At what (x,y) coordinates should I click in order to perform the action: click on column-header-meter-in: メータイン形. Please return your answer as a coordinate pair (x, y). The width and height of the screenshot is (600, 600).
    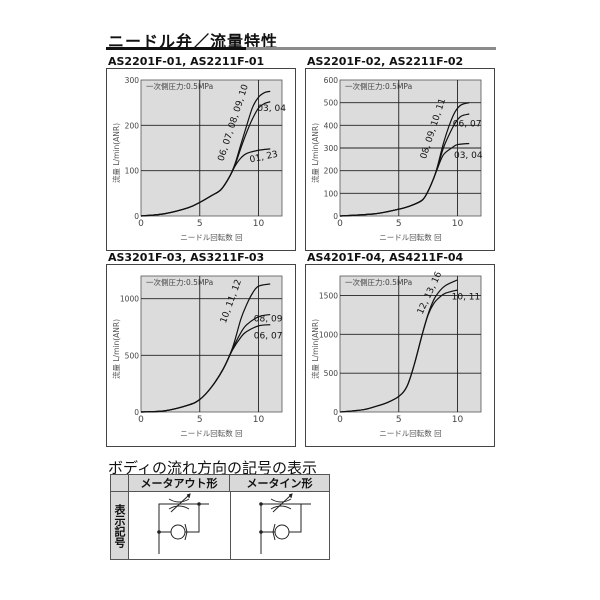
    Looking at the image, I should click on (279, 483).